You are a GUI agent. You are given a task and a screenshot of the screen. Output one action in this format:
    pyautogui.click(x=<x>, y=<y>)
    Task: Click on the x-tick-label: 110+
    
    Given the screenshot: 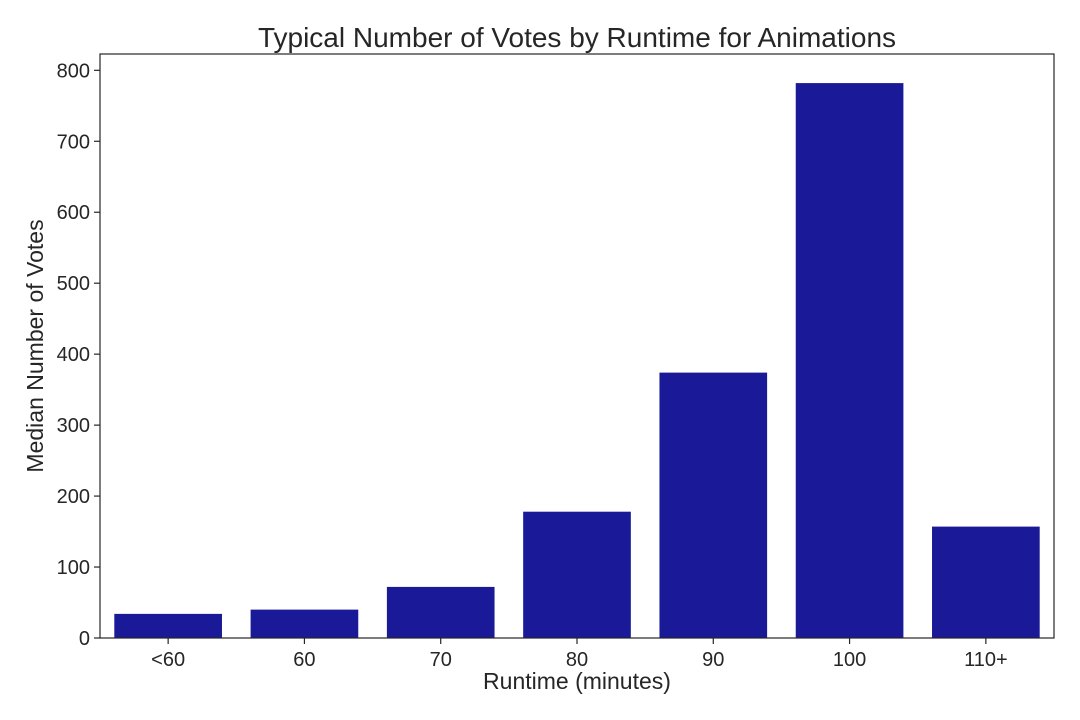 What is the action you would take?
    pyautogui.click(x=986, y=660)
    